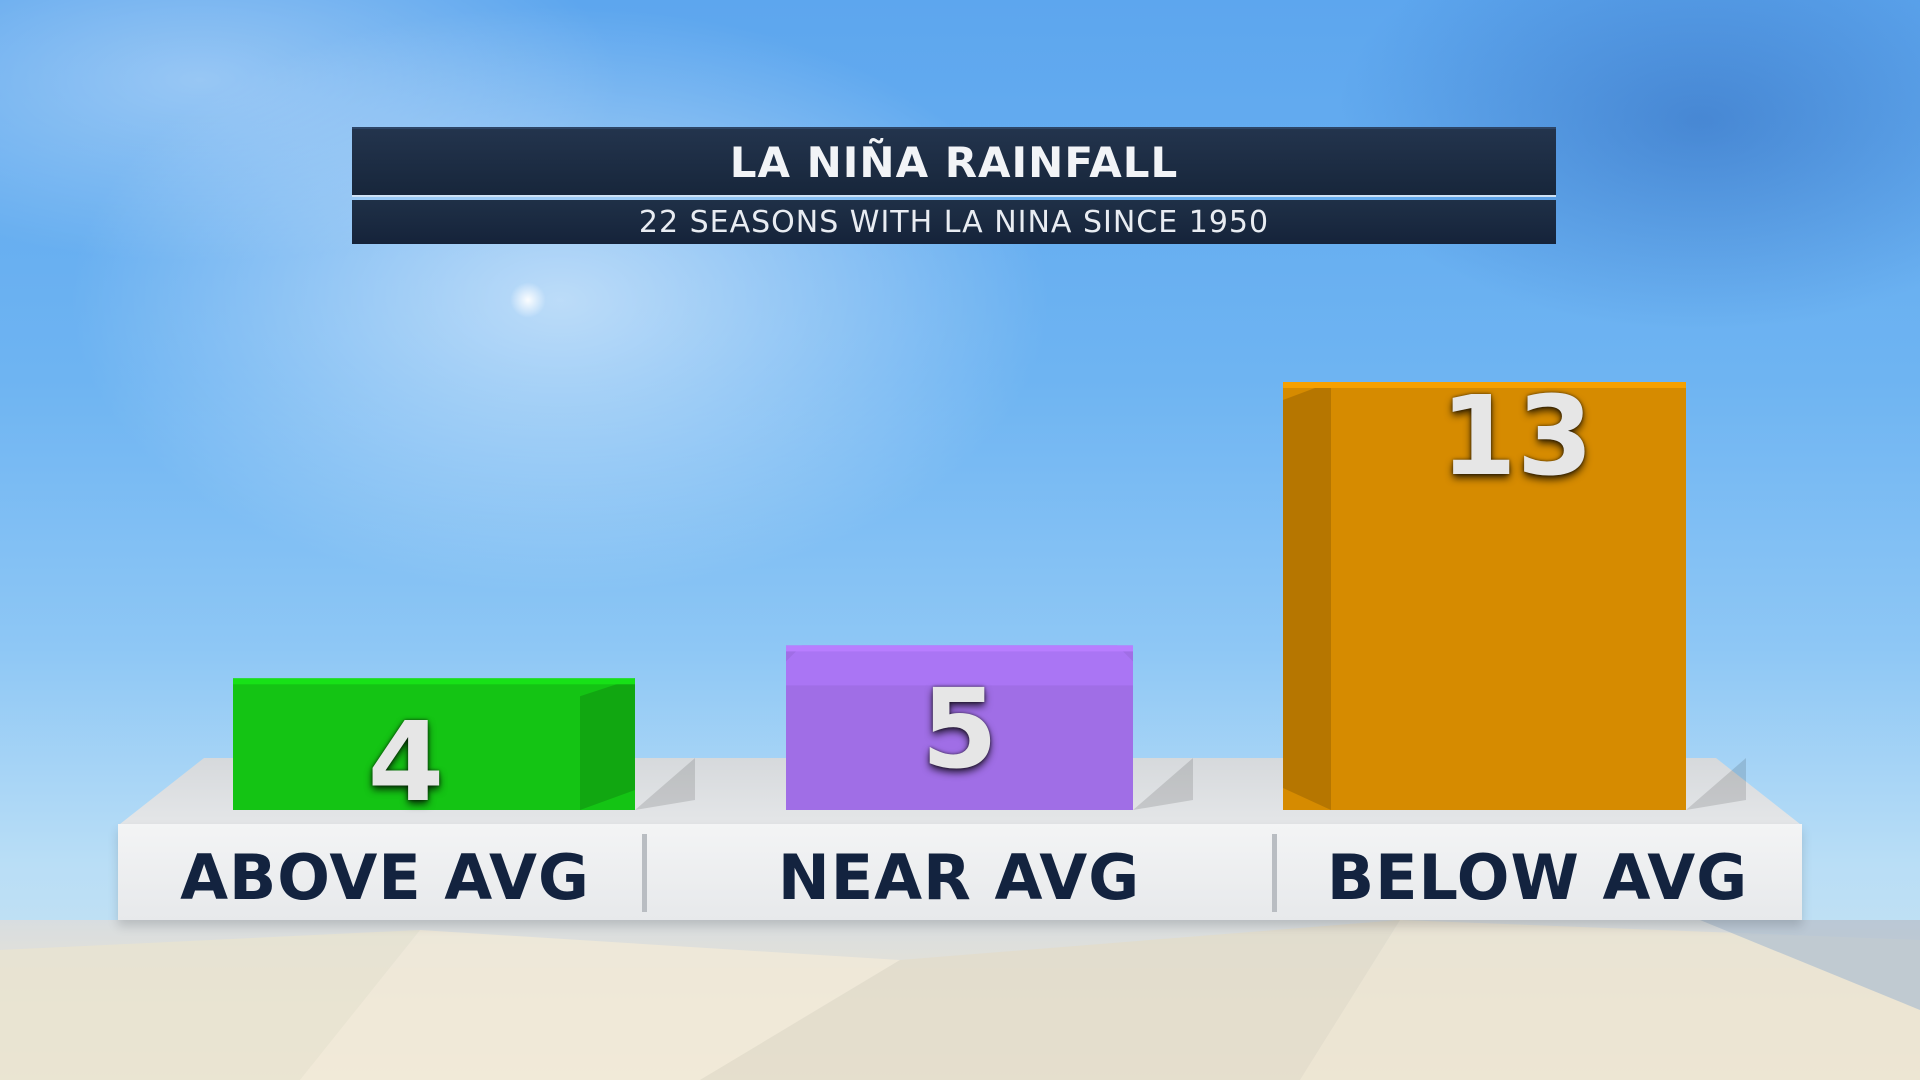  I want to click on sun-glow, so click(528, 300).